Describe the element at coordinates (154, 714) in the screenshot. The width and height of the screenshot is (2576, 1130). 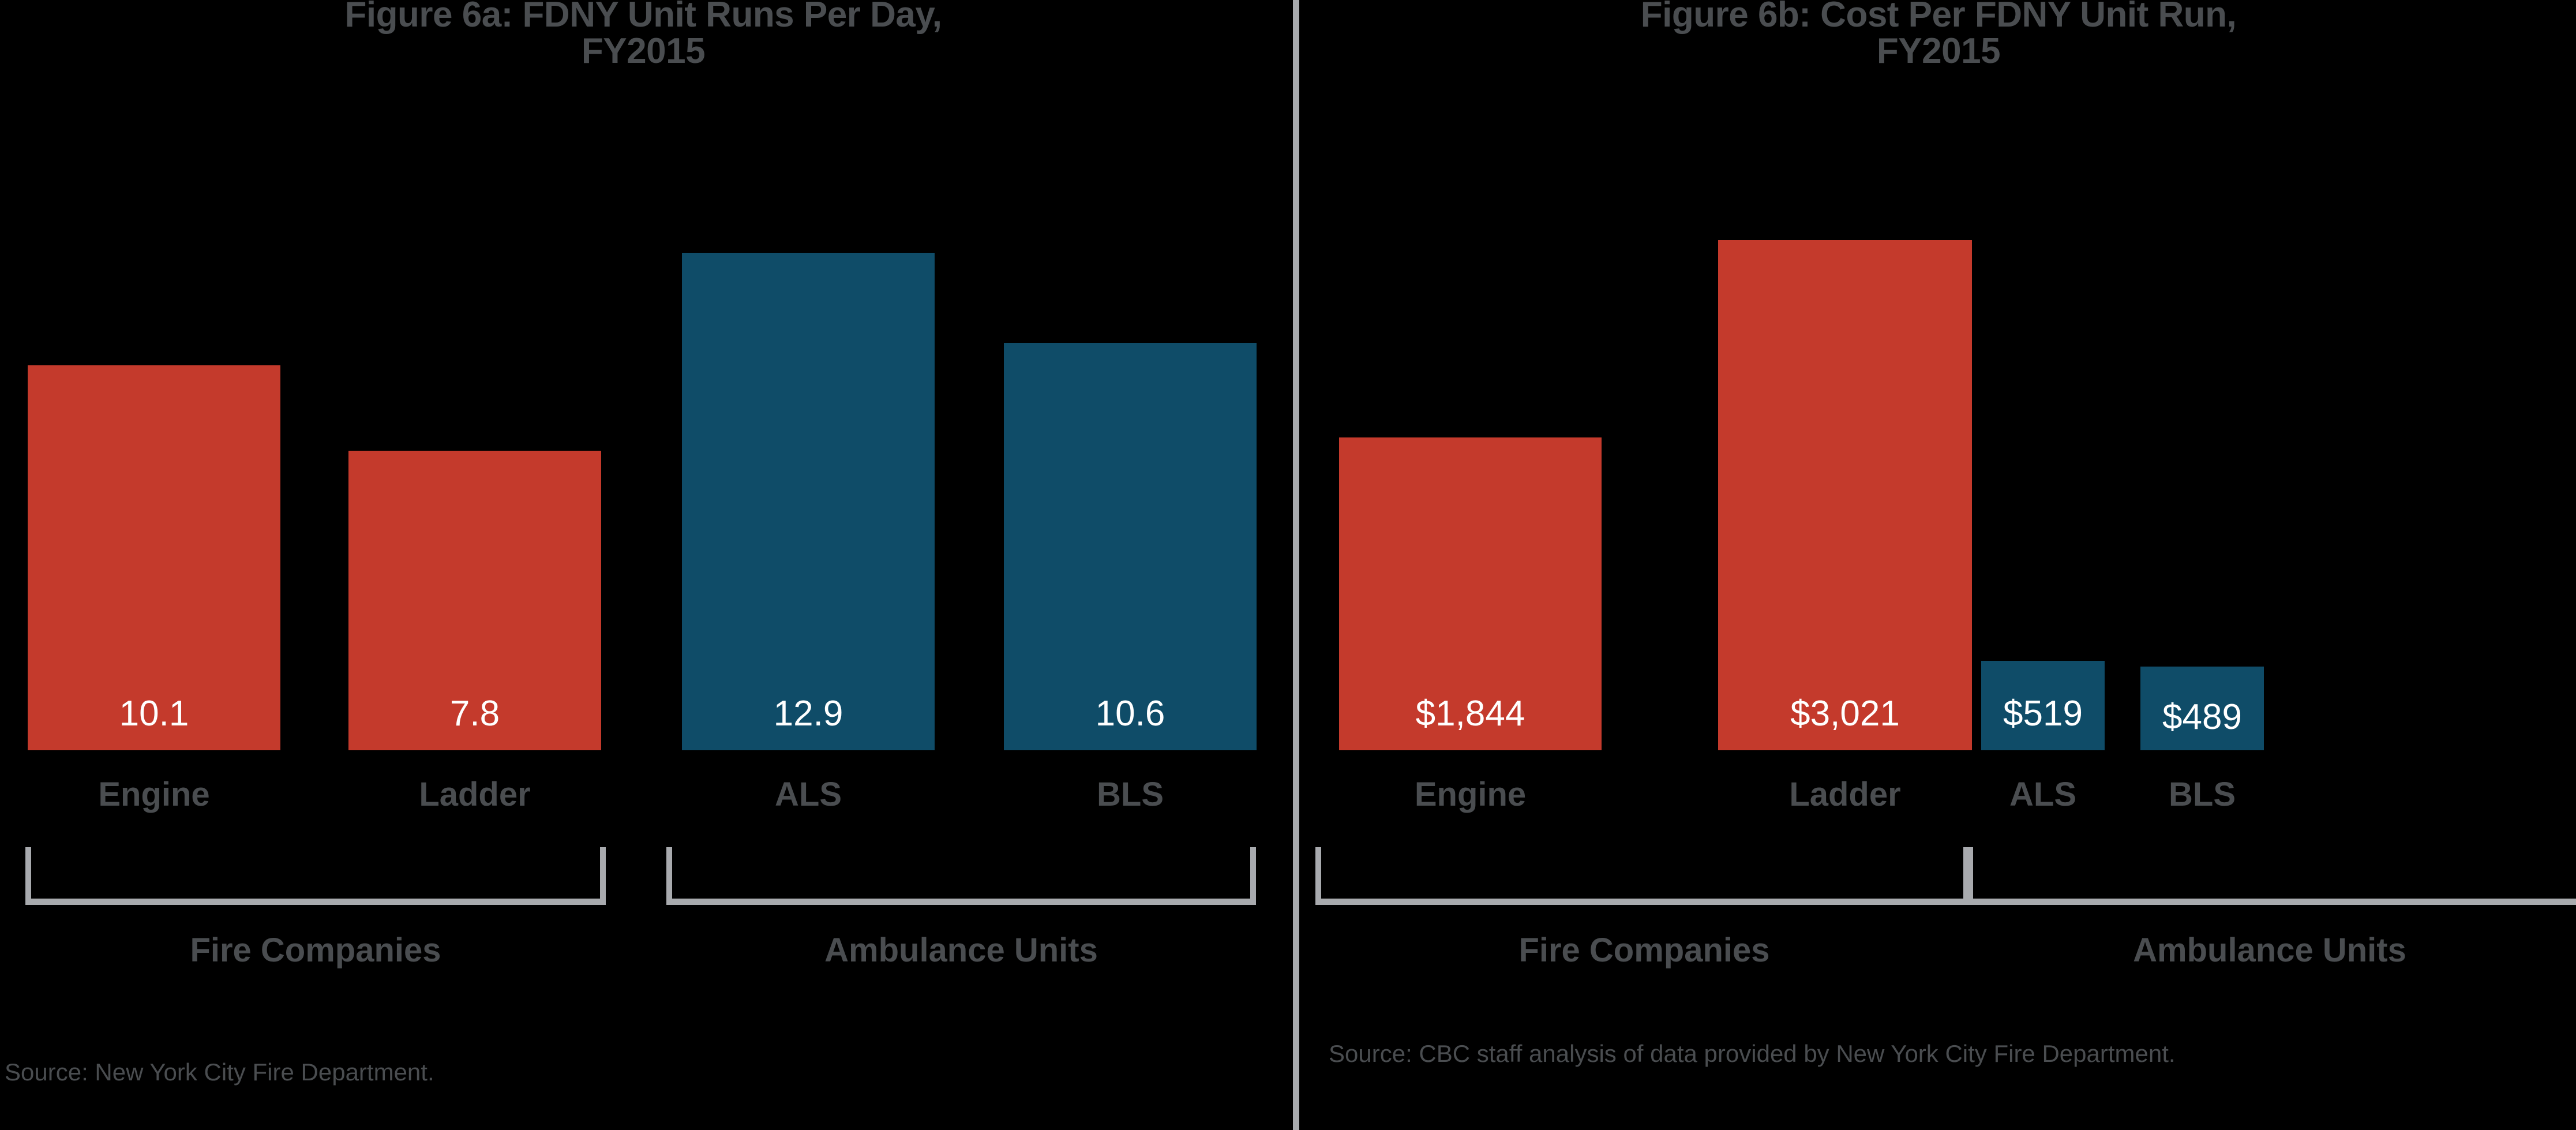
I see `bar-value-engine-runs: 10.1` at that location.